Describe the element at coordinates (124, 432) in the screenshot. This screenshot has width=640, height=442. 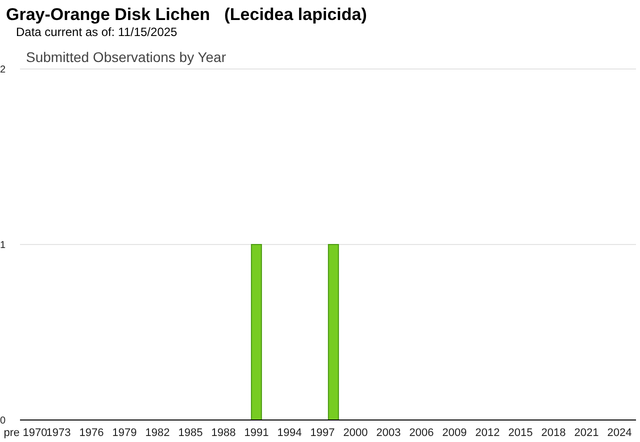
I see `x-tick-label: 1979` at that location.